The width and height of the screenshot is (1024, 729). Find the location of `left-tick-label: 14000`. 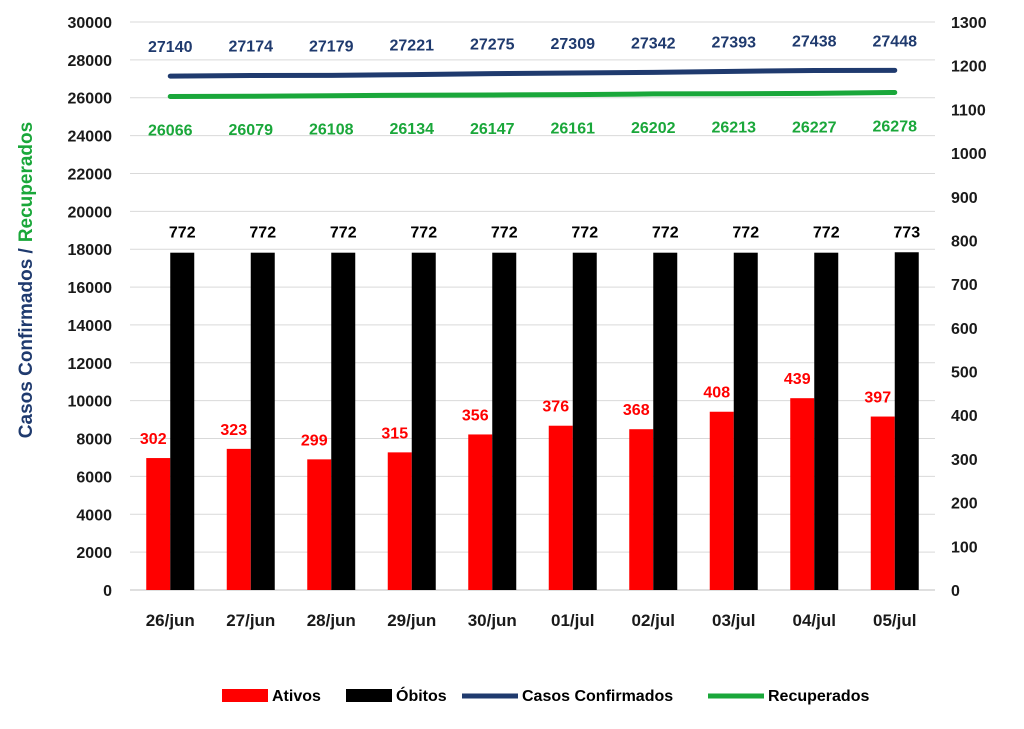

left-tick-label: 14000 is located at coordinates (90, 326).